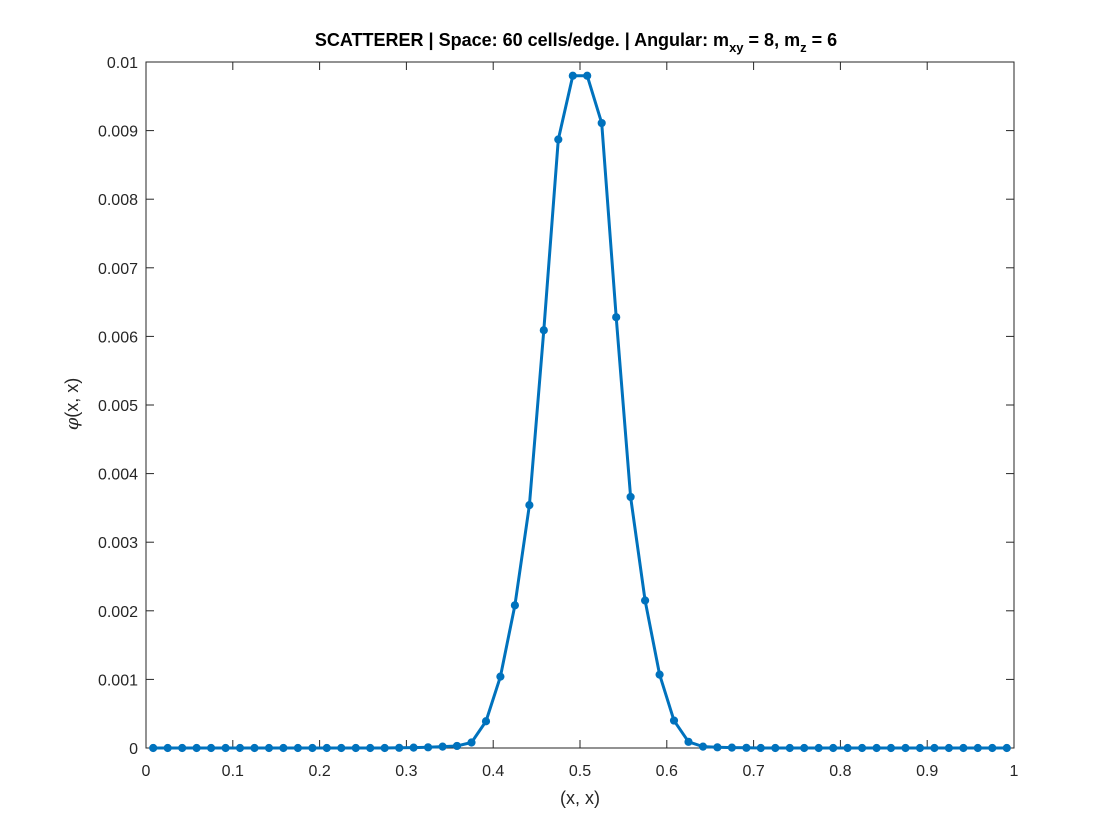 This screenshot has height=840, width=1120. Describe the element at coordinates (118, 475) in the screenshot. I see `y-tick-label: 0.004` at that location.